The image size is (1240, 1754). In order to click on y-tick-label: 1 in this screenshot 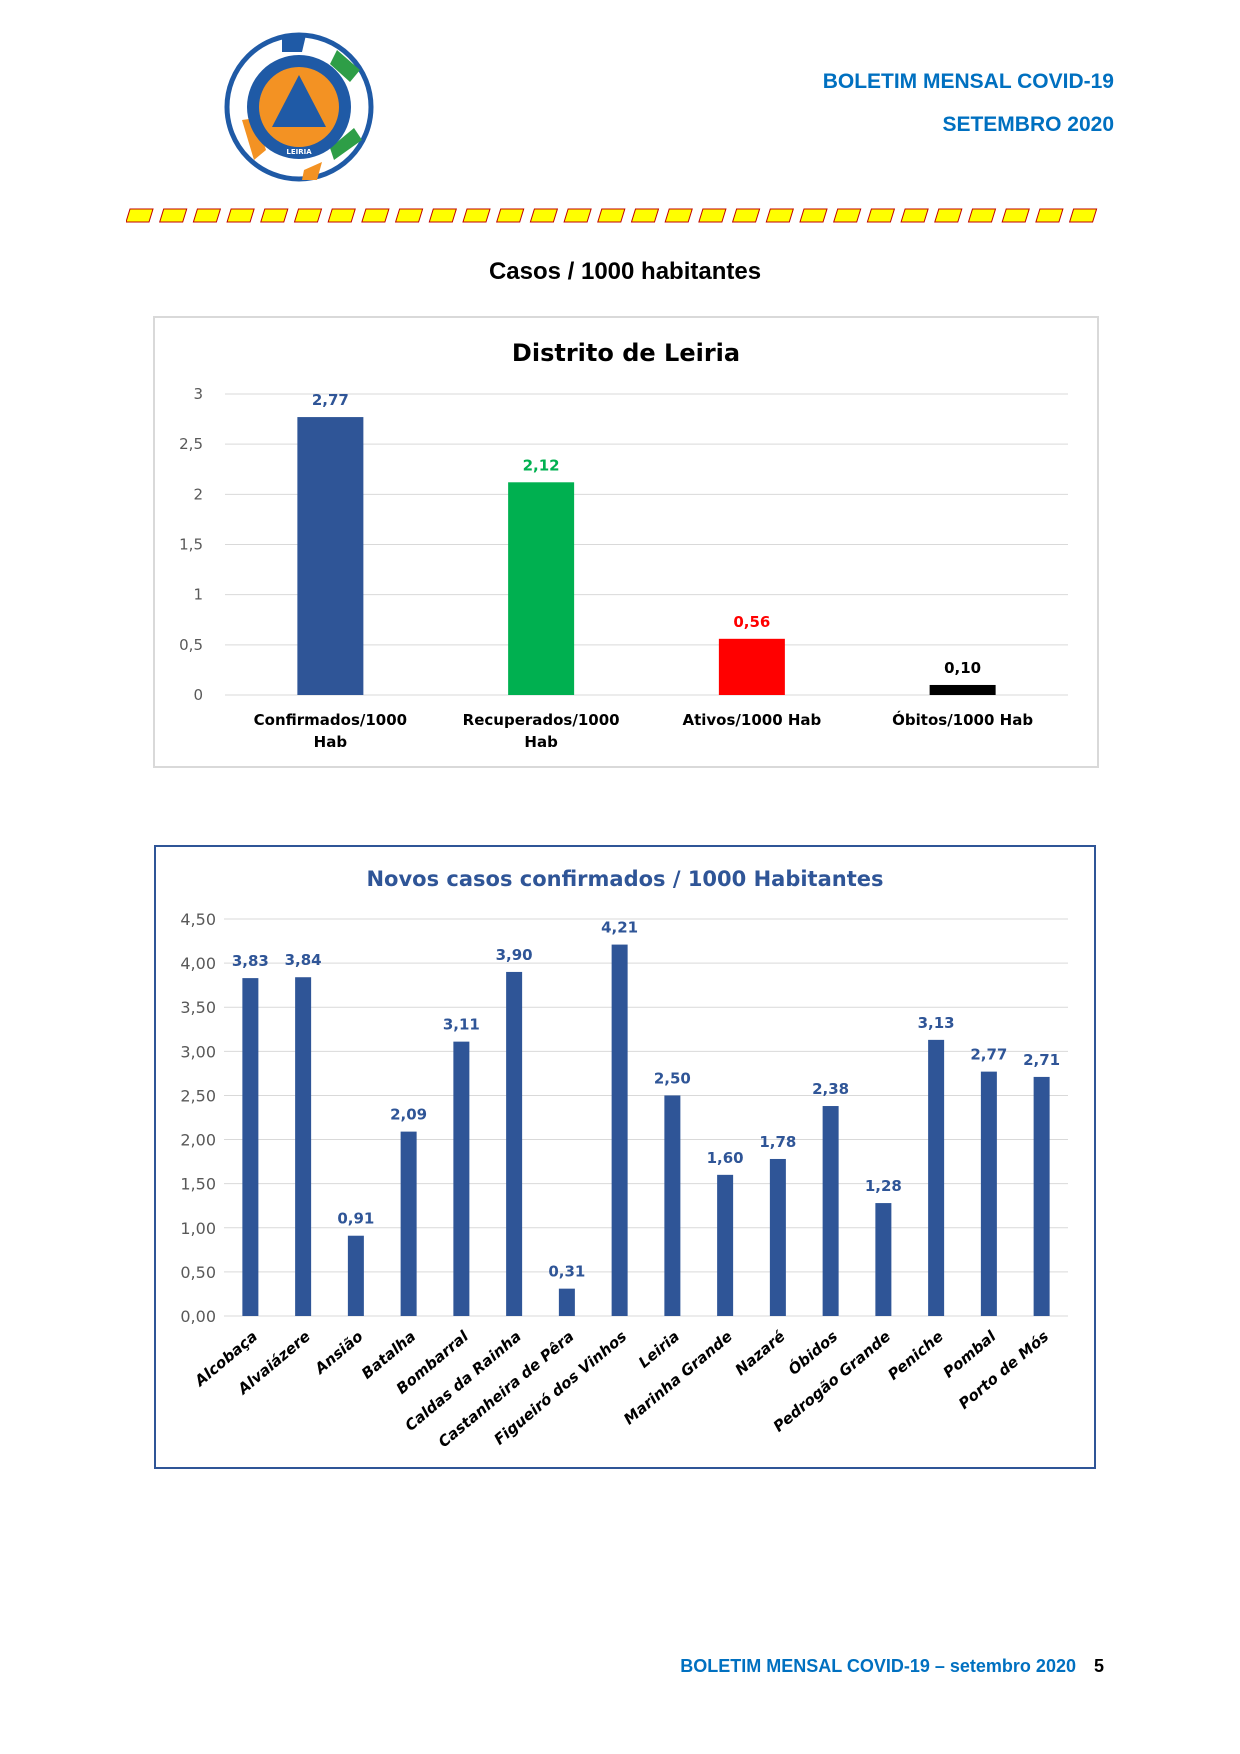, I will do `click(198, 595)`.